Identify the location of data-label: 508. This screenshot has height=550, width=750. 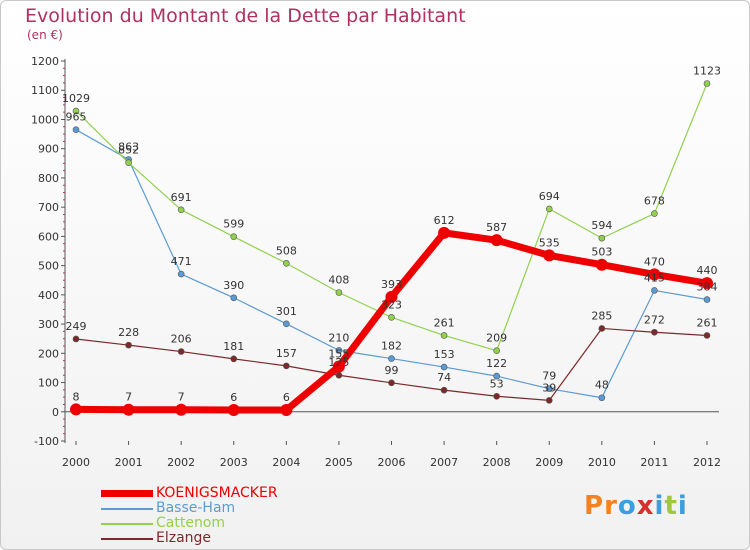
(286, 250).